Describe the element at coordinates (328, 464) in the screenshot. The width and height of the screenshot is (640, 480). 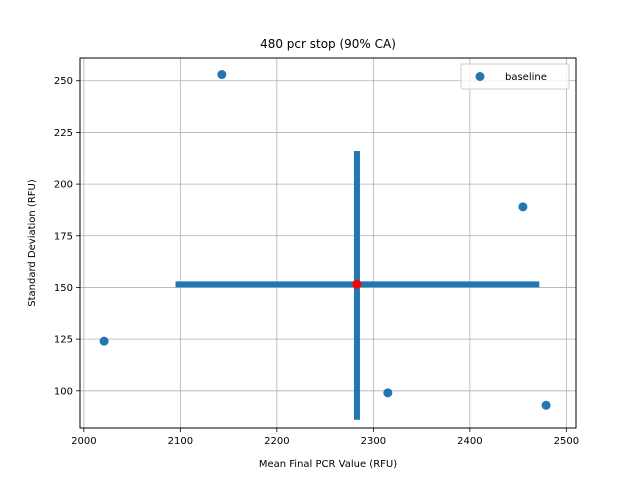
I see `x-axis-label: Mean Final PCR Value (RFU)` at that location.